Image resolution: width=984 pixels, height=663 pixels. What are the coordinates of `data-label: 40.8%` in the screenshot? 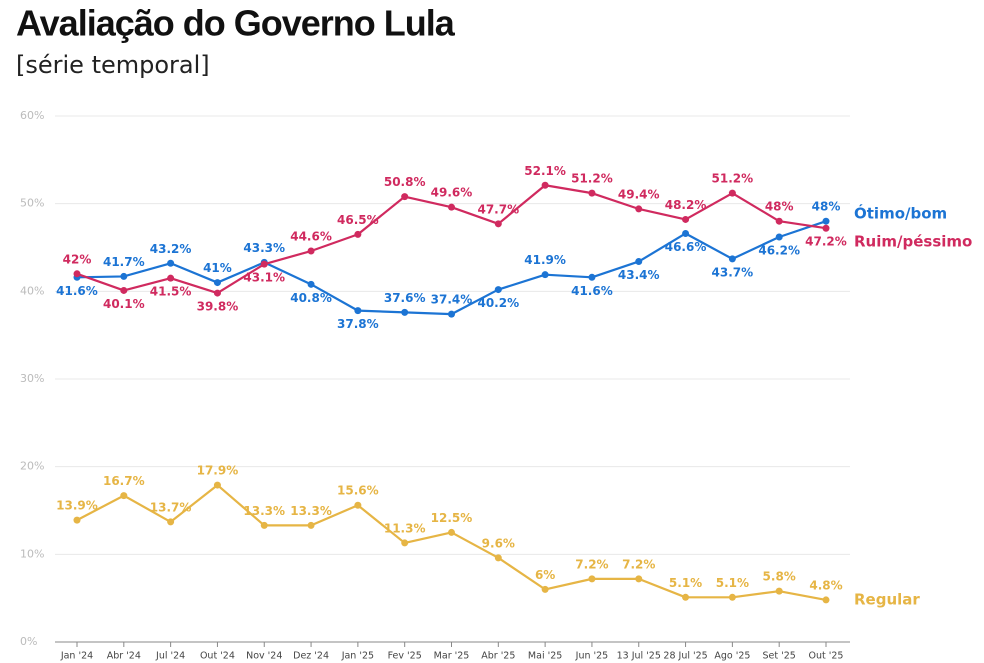 It's located at (311, 298).